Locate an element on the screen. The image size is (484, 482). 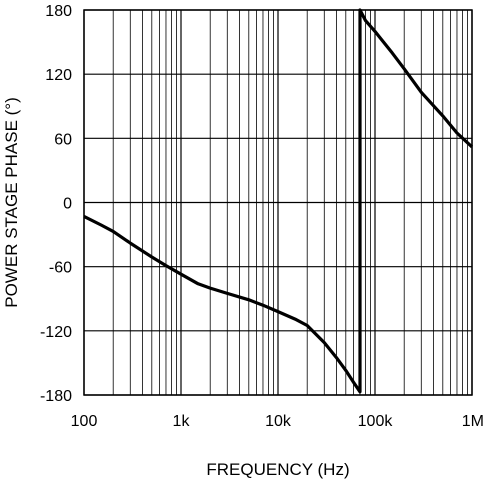
x-tick-labels: 100 1k 10k 100k 1M is located at coordinates (277, 421).